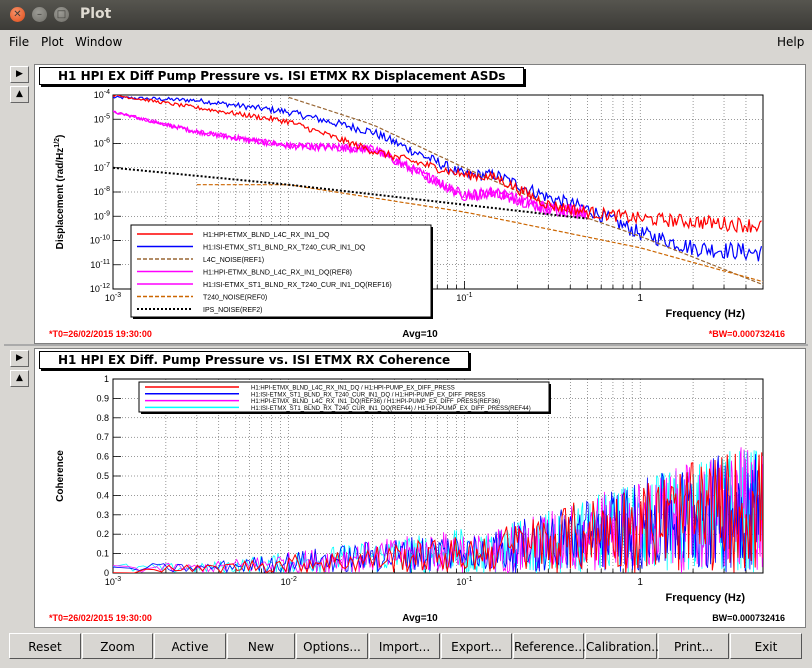  I want to click on y-tick-label: 0.3, so click(102, 515).